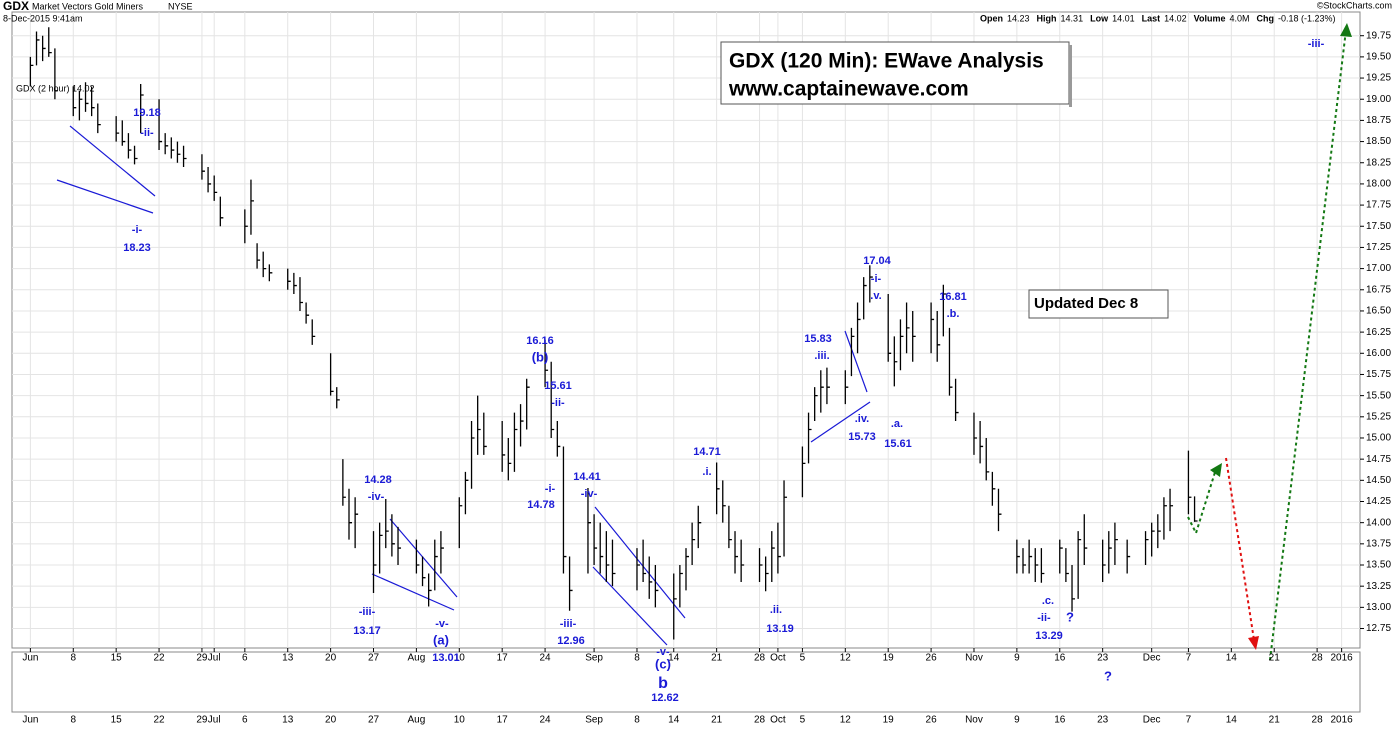  I want to click on y-tick-label: 14.75, so click(1378, 459).